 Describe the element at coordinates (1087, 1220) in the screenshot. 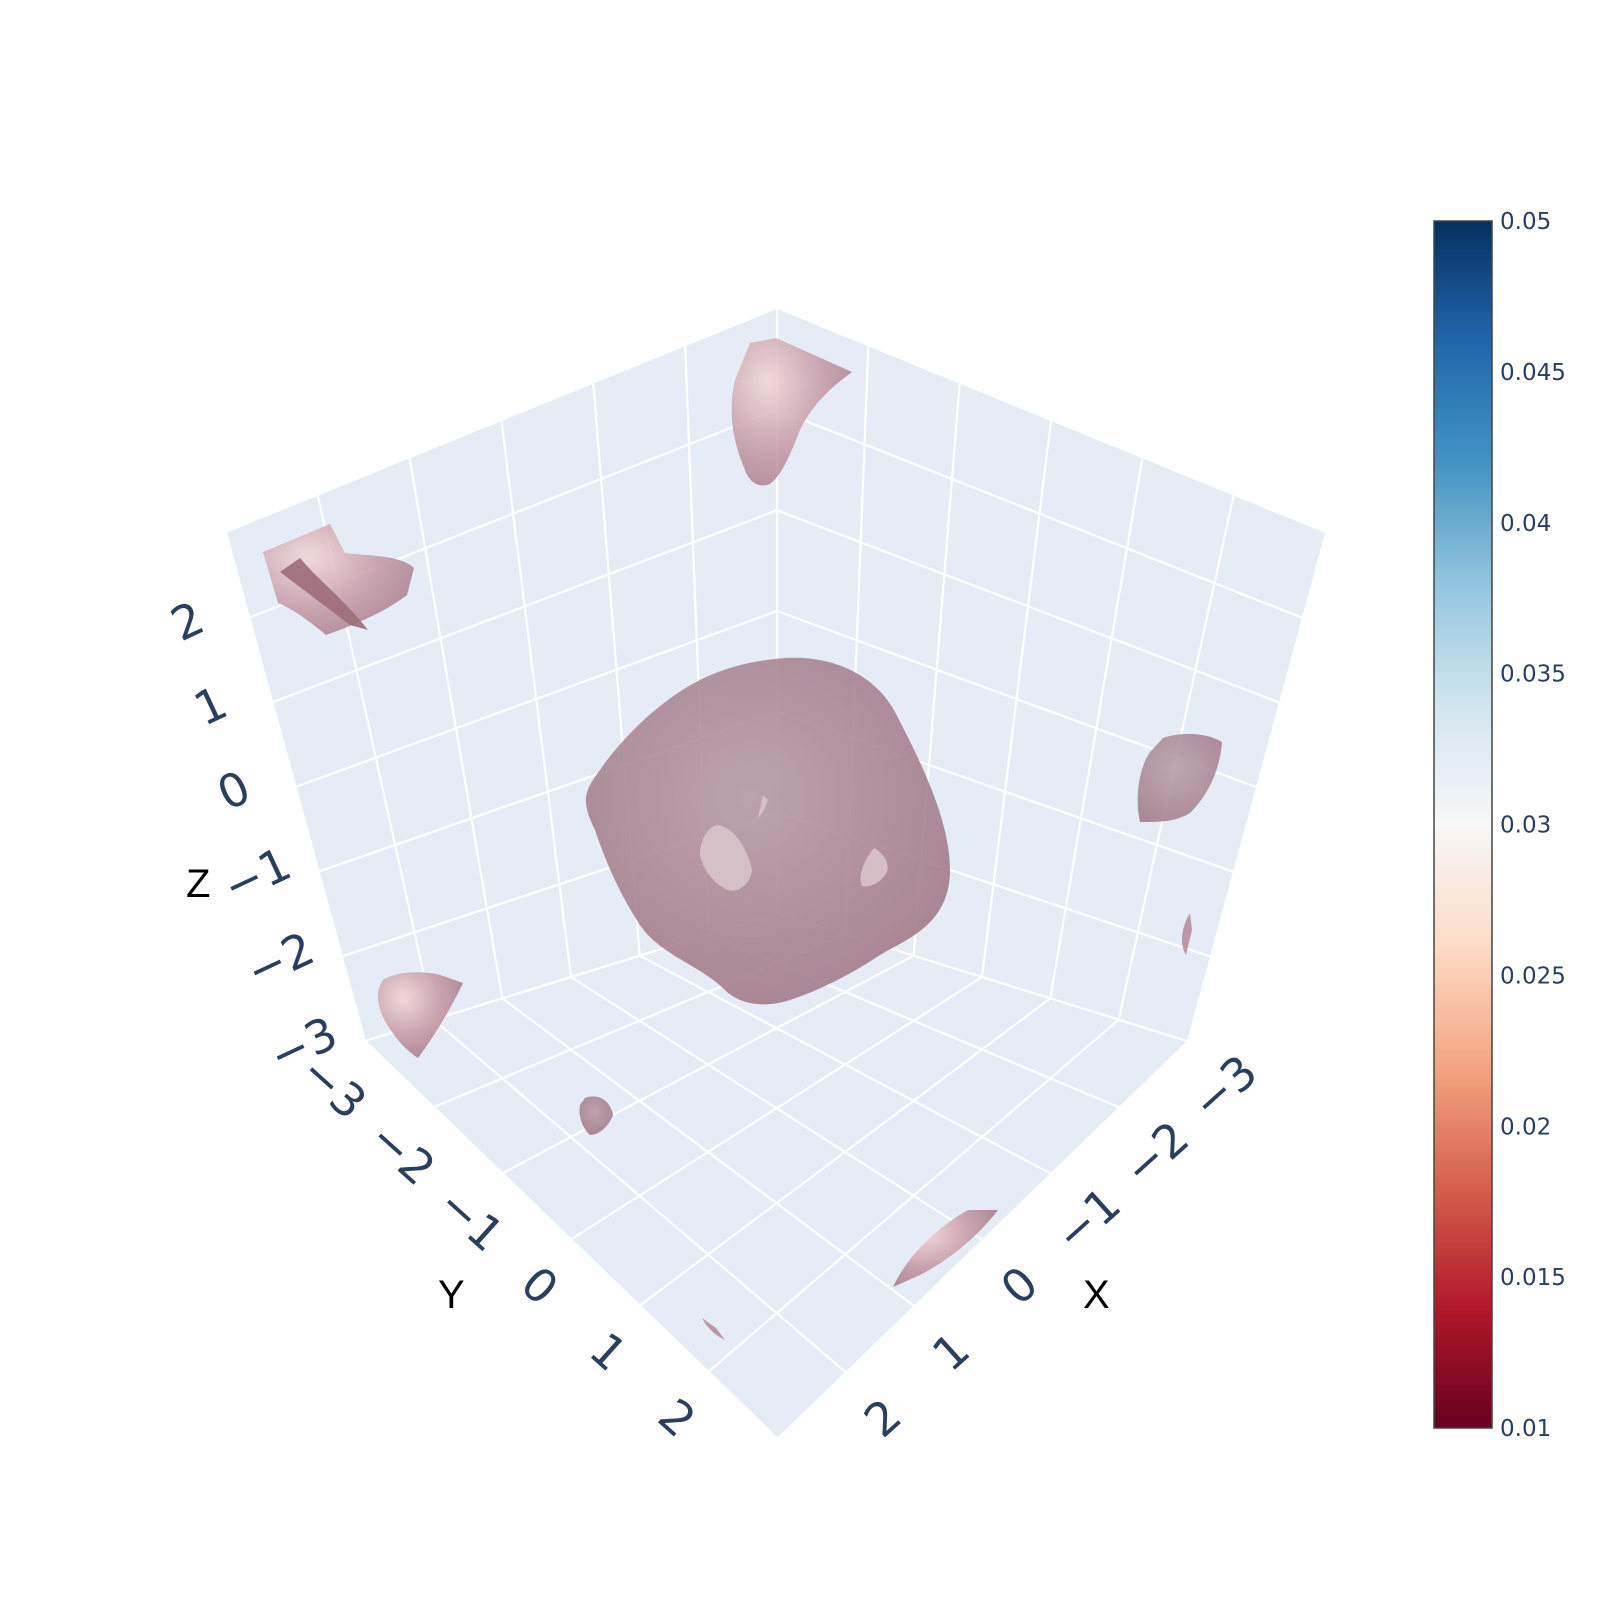

I see `x-tick-label: −1` at that location.